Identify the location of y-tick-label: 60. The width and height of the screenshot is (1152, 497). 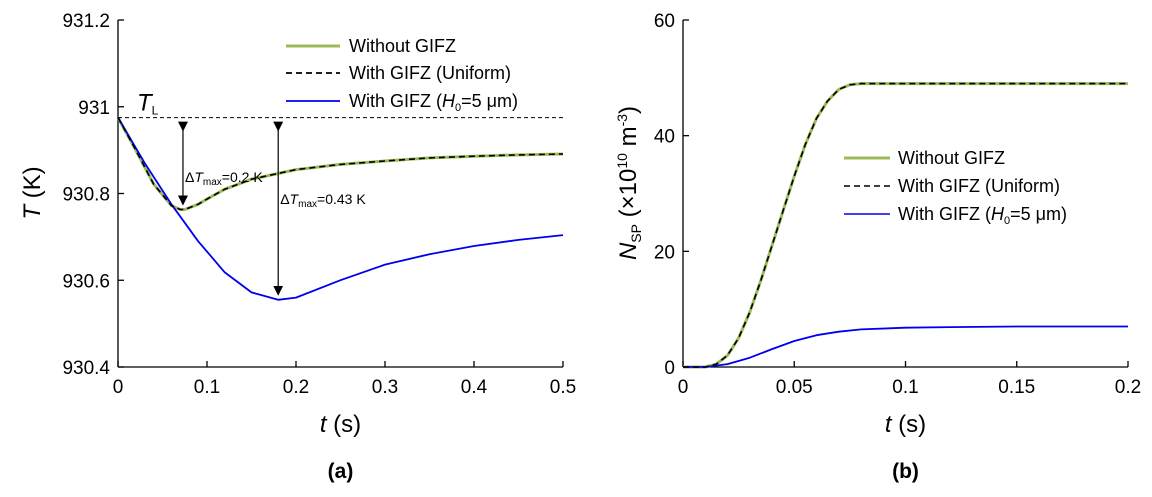
(664, 21).